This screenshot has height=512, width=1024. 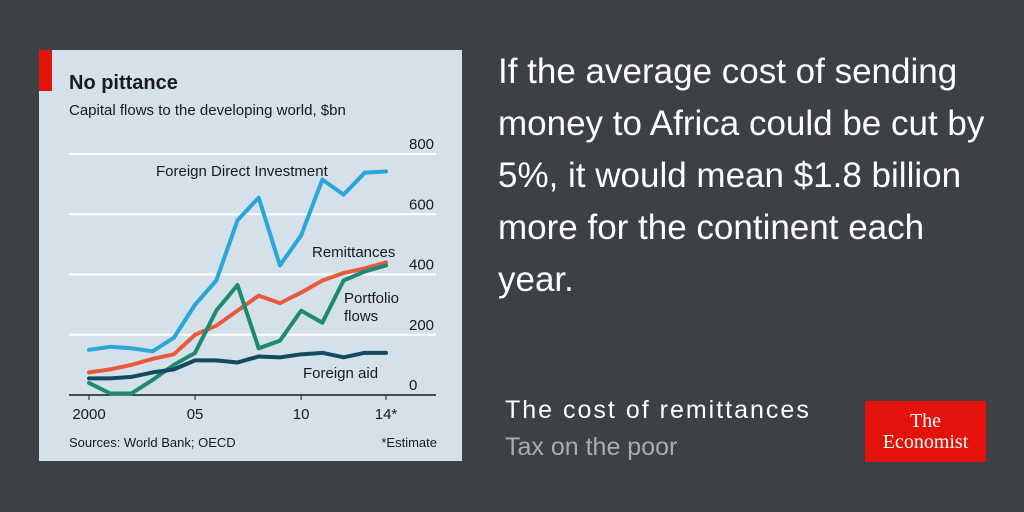 What do you see at coordinates (123, 83) in the screenshot?
I see `chart-title: No pittance` at bounding box center [123, 83].